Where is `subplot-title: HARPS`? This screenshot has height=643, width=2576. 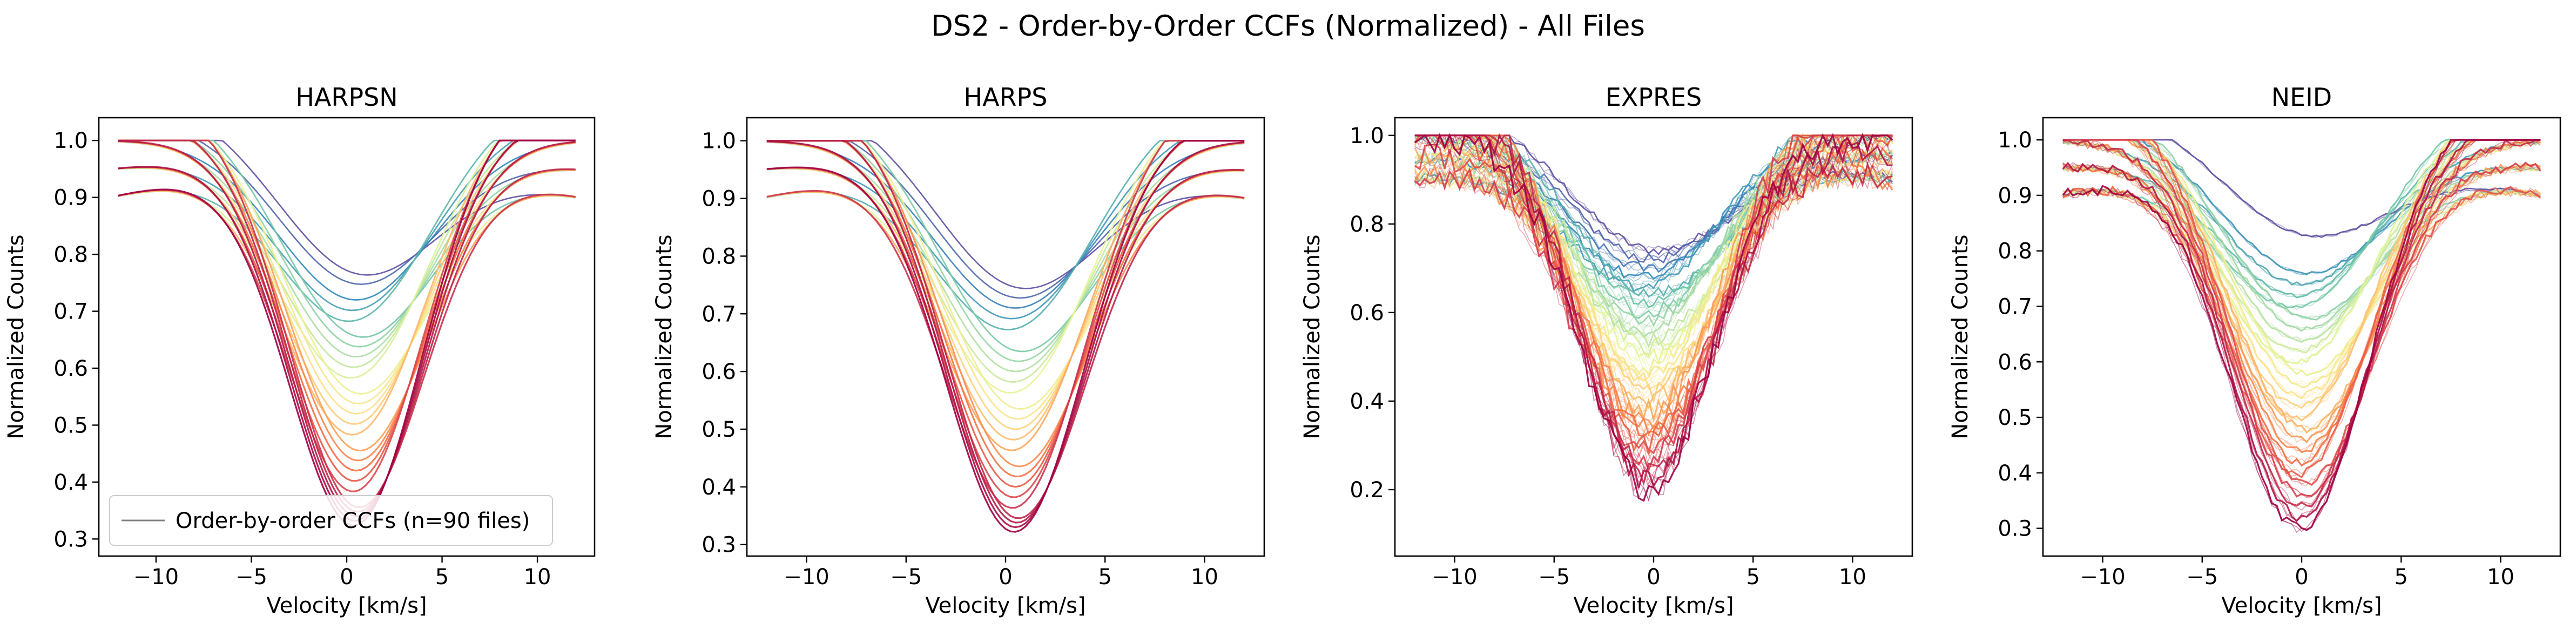 subplot-title: HARPS is located at coordinates (1006, 97).